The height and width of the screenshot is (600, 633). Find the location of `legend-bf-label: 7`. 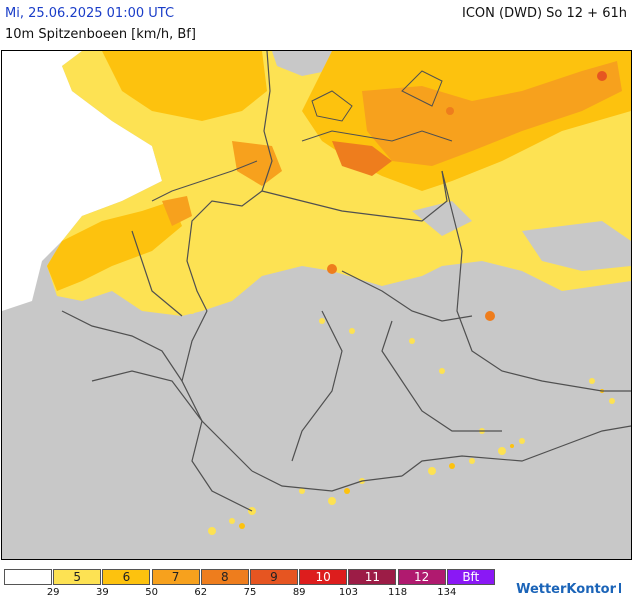

legend-bf-label: 7 is located at coordinates (175, 577).